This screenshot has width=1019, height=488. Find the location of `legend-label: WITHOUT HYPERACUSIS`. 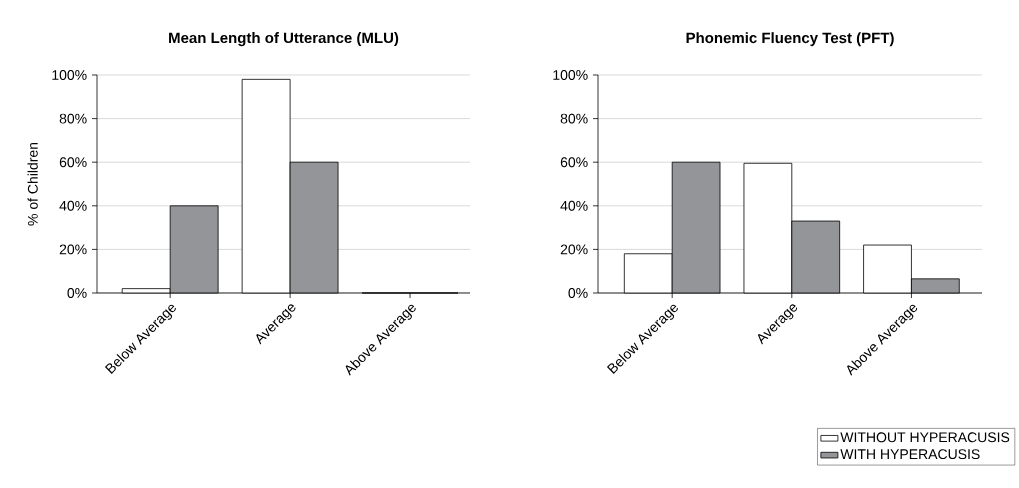

legend-label: WITHOUT HYPERACUSIS is located at coordinates (925, 437).